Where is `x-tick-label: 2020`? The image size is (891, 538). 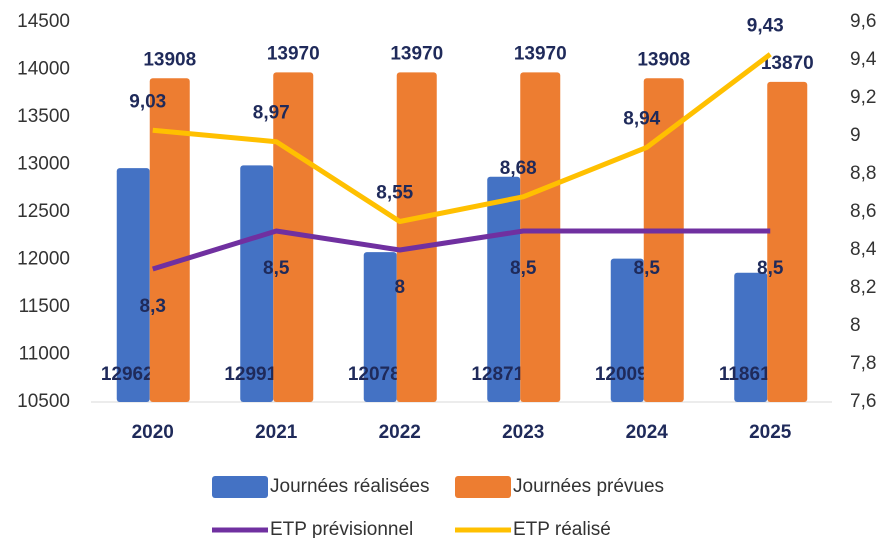
x-tick-label: 2020 is located at coordinates (153, 432).